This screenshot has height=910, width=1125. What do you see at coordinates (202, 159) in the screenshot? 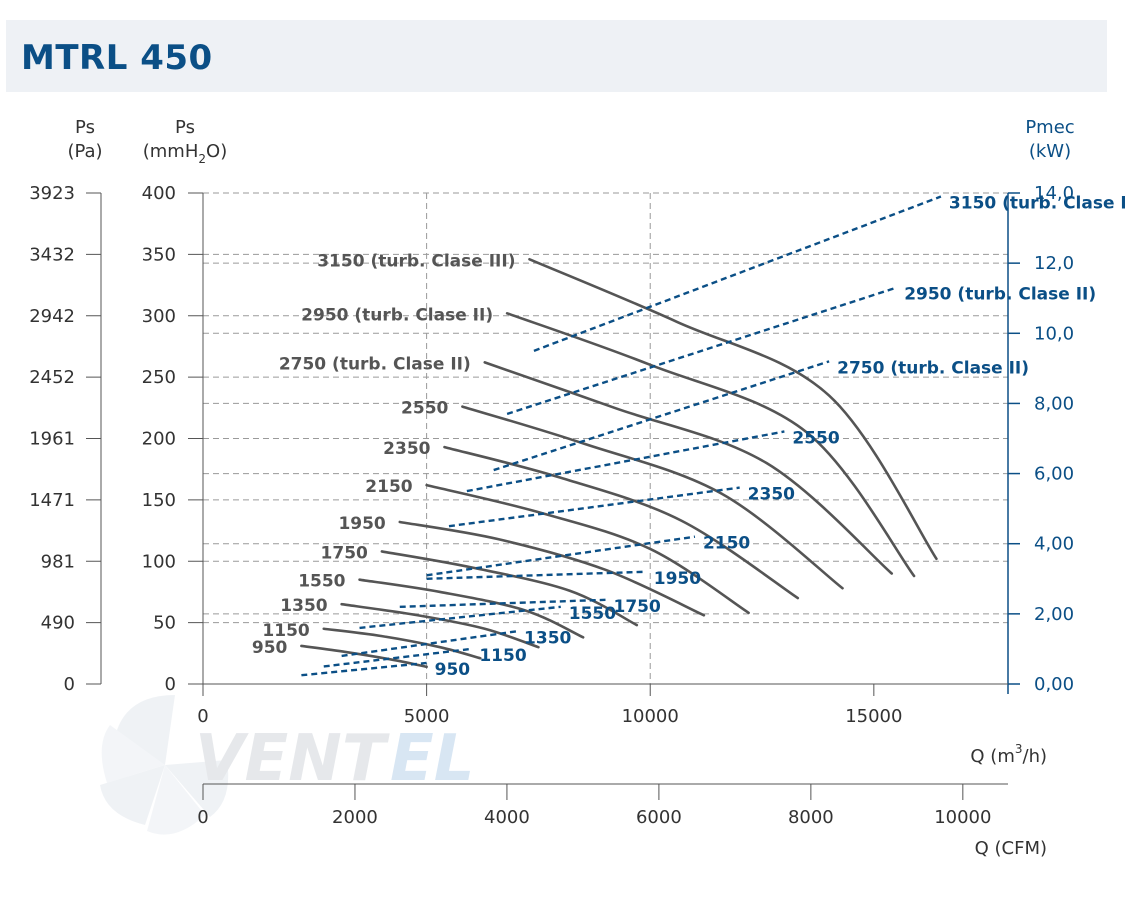
I see `ps-mm-unit-sub: 2` at bounding box center [202, 159].